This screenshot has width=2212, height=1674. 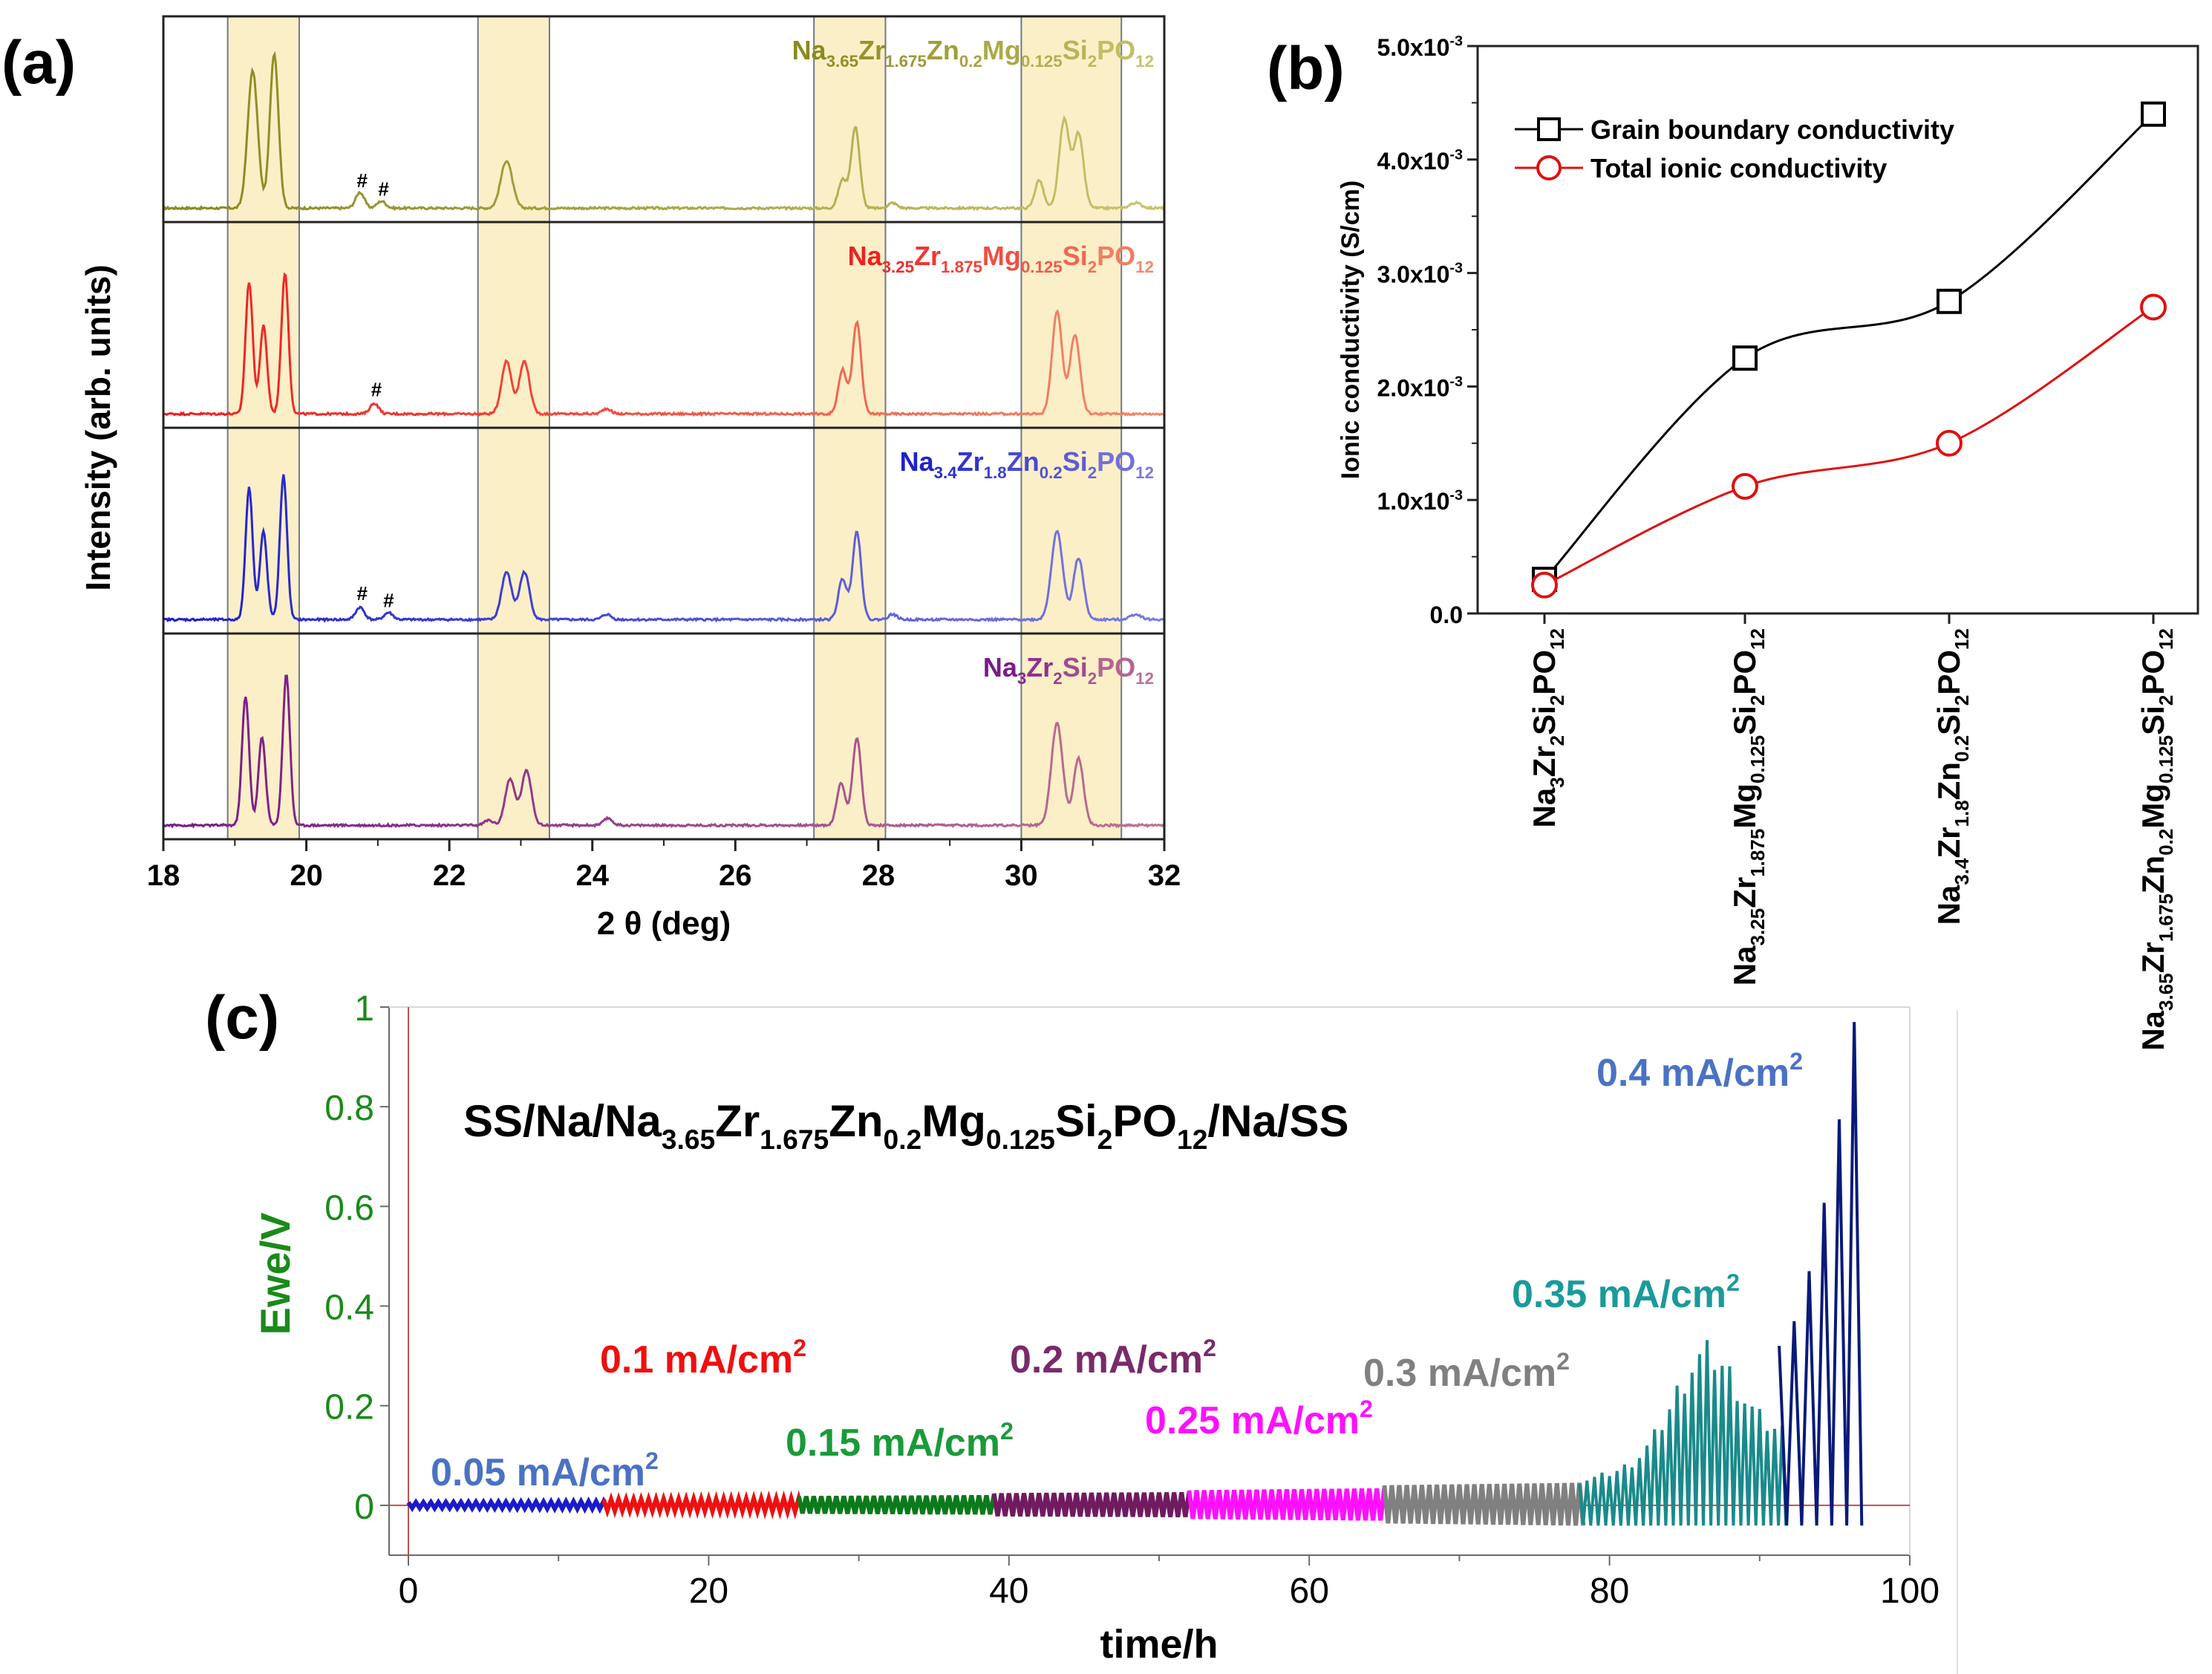 What do you see at coordinates (1413, 387) in the screenshot?
I see `label-part: 2.0x10` at bounding box center [1413, 387].